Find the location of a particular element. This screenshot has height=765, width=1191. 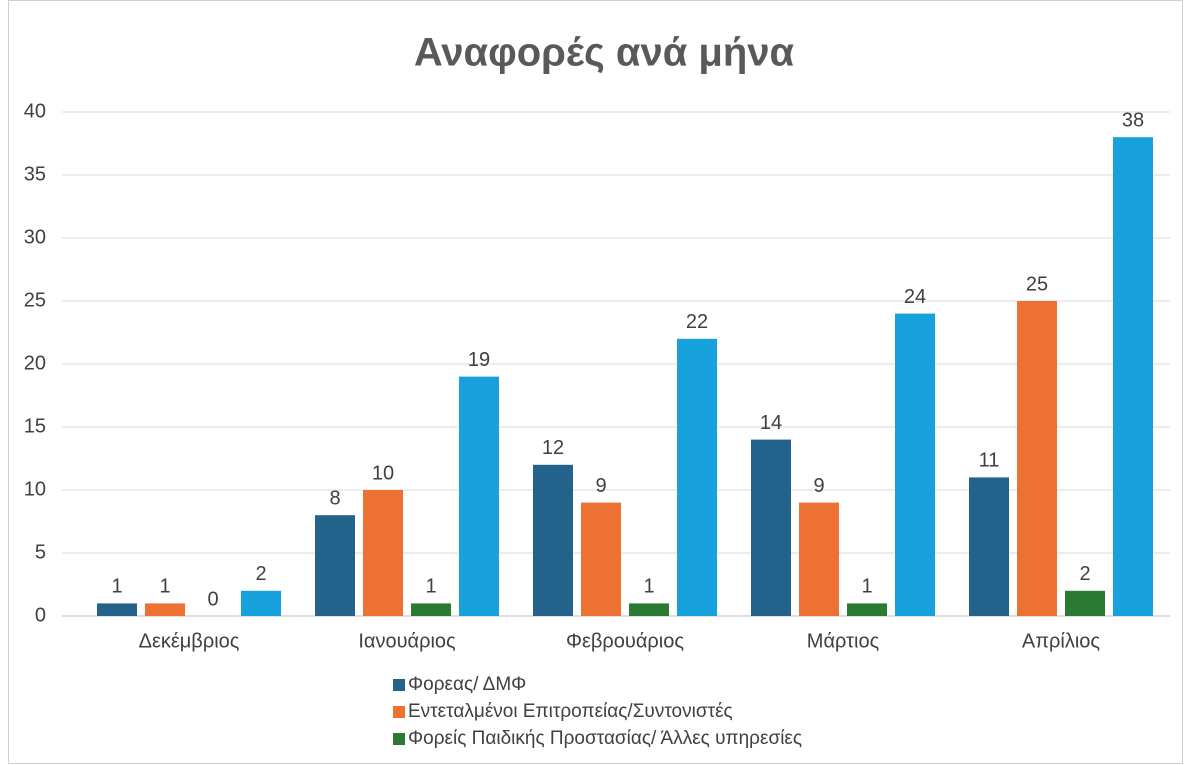

y-tick-label: 30 is located at coordinates (35, 237).